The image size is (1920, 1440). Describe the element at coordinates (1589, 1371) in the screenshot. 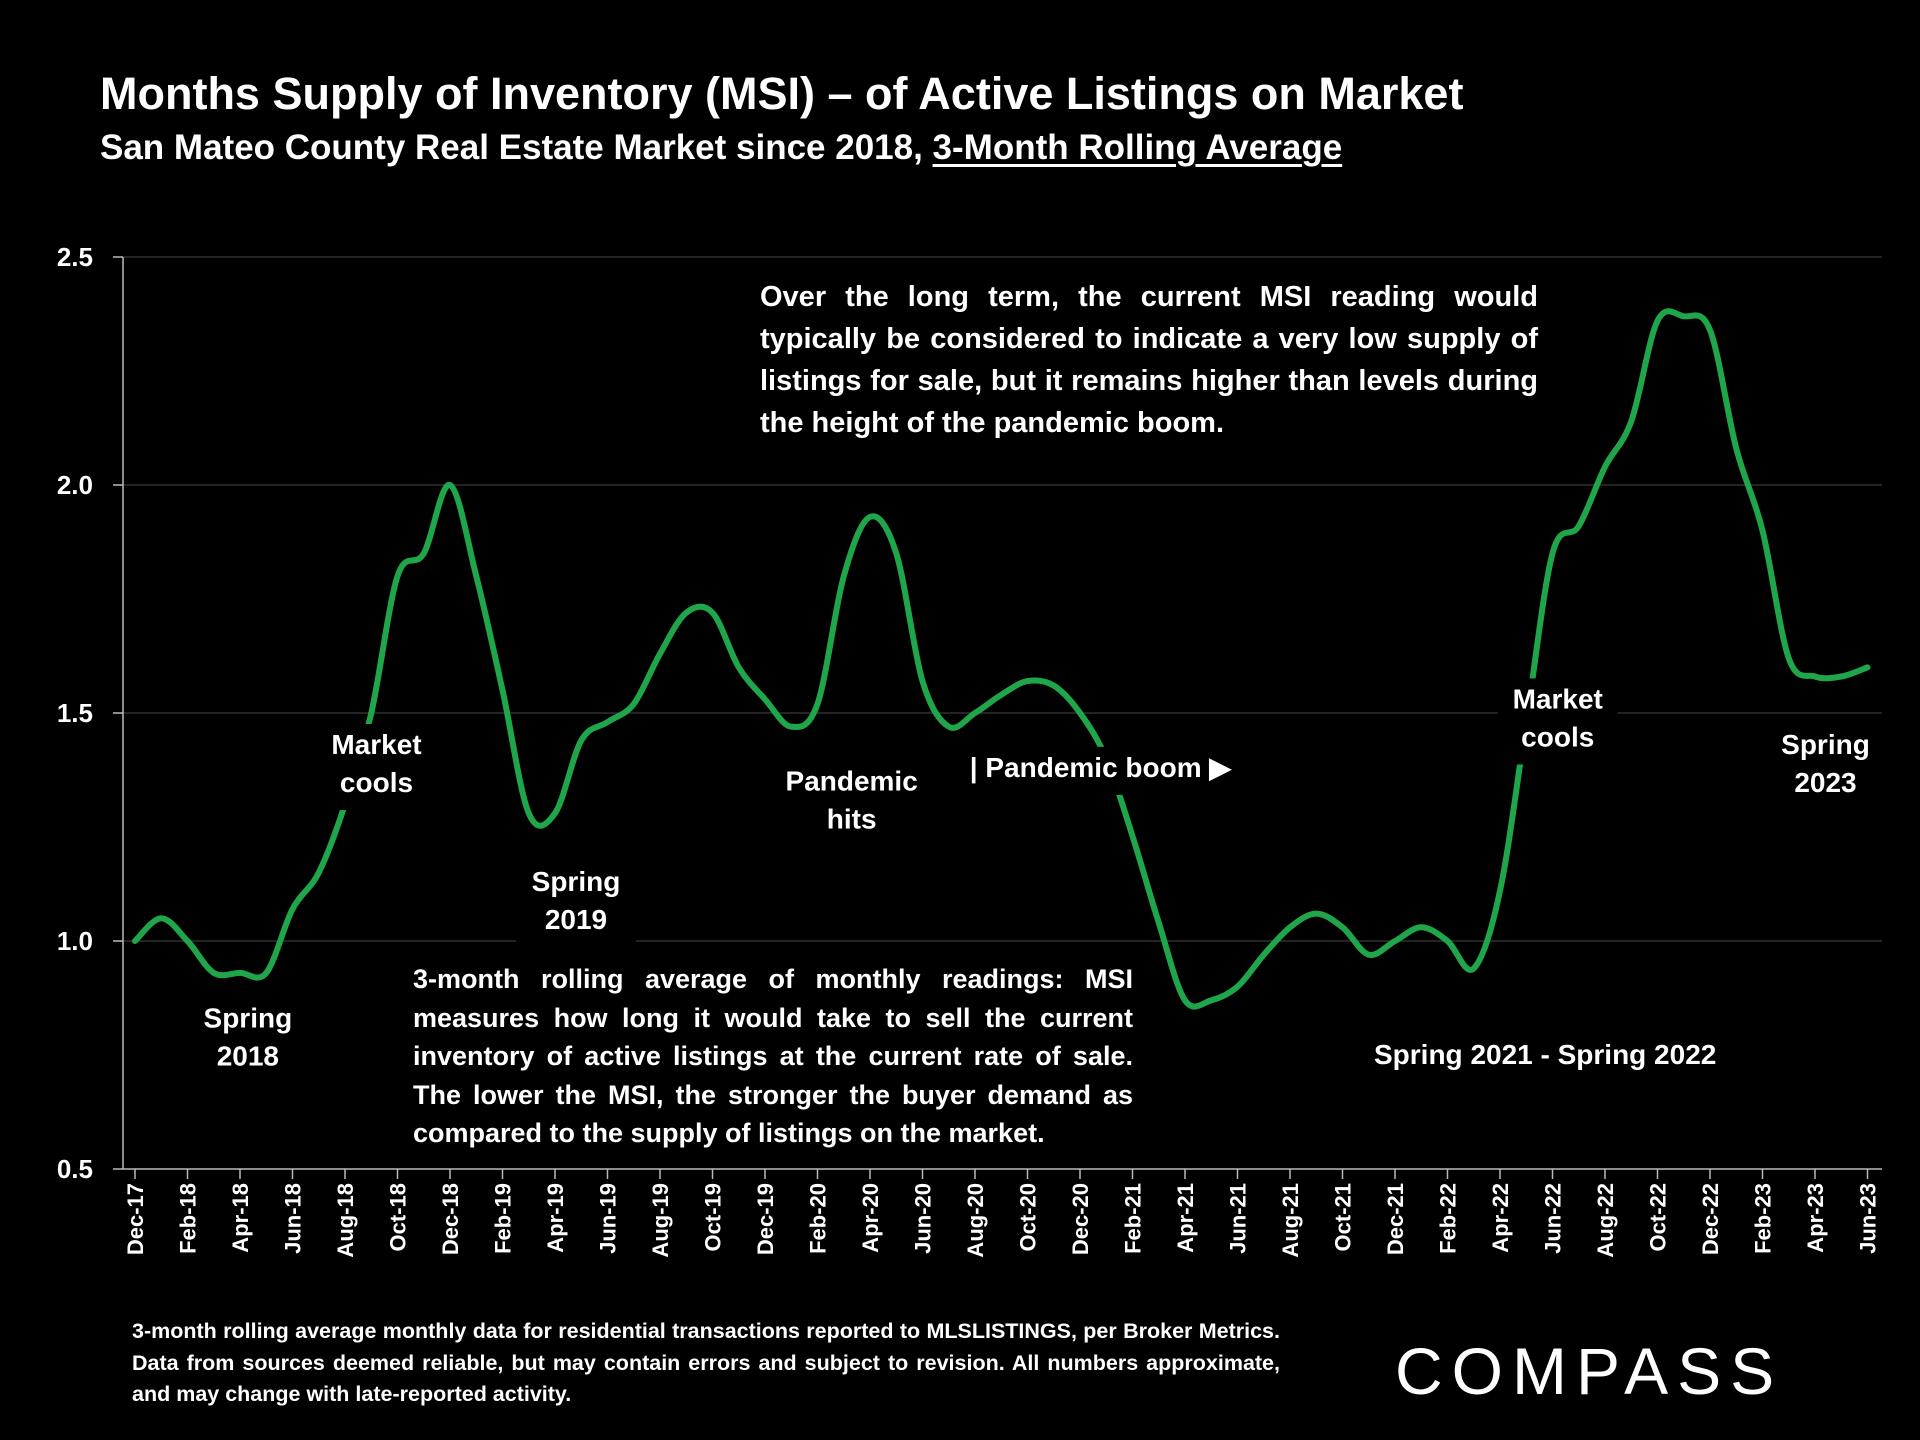

I see `compass-logo: COMPASS` at that location.